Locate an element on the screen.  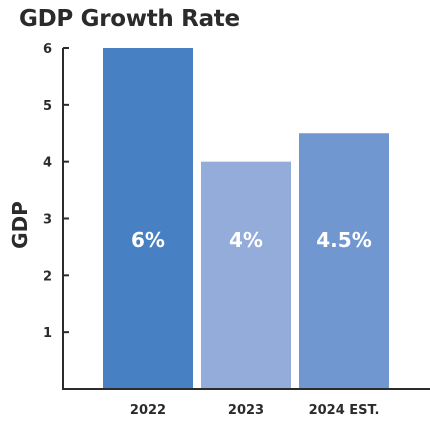
y-tick-label-4: 4 is located at coordinates (47, 163).